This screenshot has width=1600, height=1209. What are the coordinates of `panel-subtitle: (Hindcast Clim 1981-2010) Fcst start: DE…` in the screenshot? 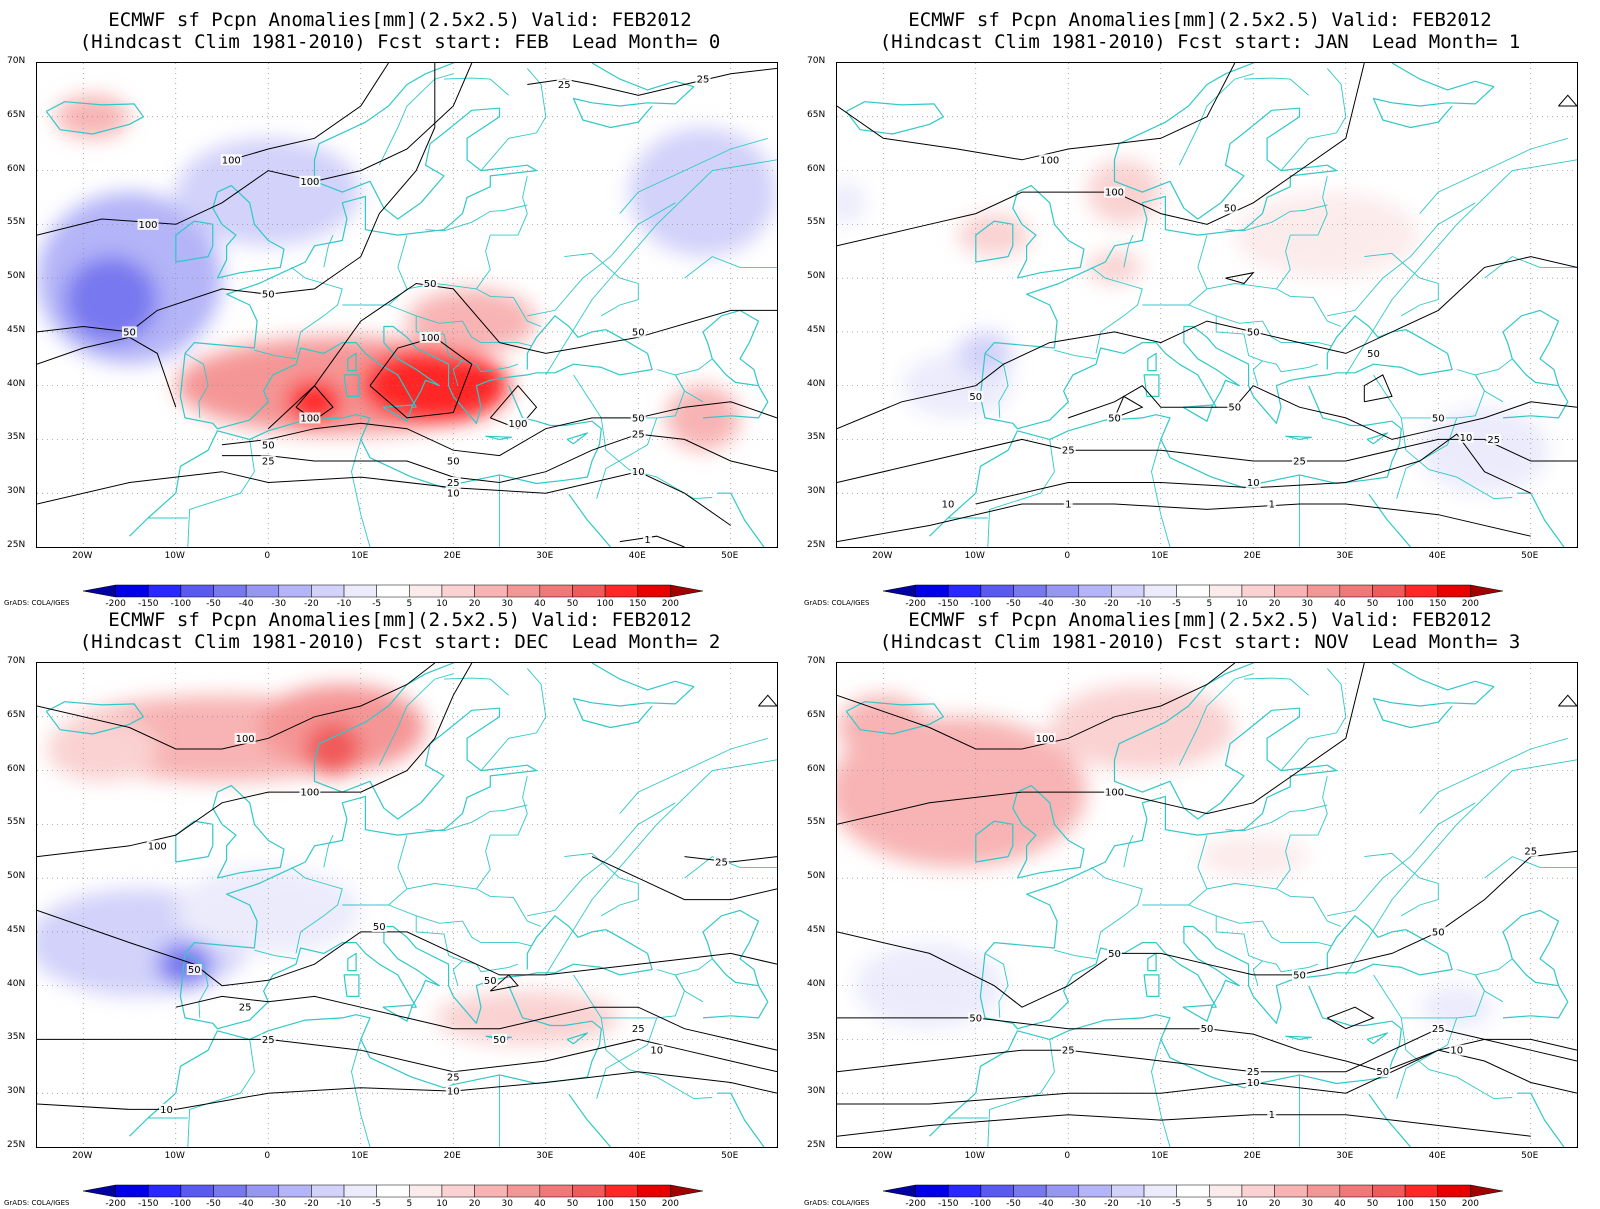 It's located at (400, 642).